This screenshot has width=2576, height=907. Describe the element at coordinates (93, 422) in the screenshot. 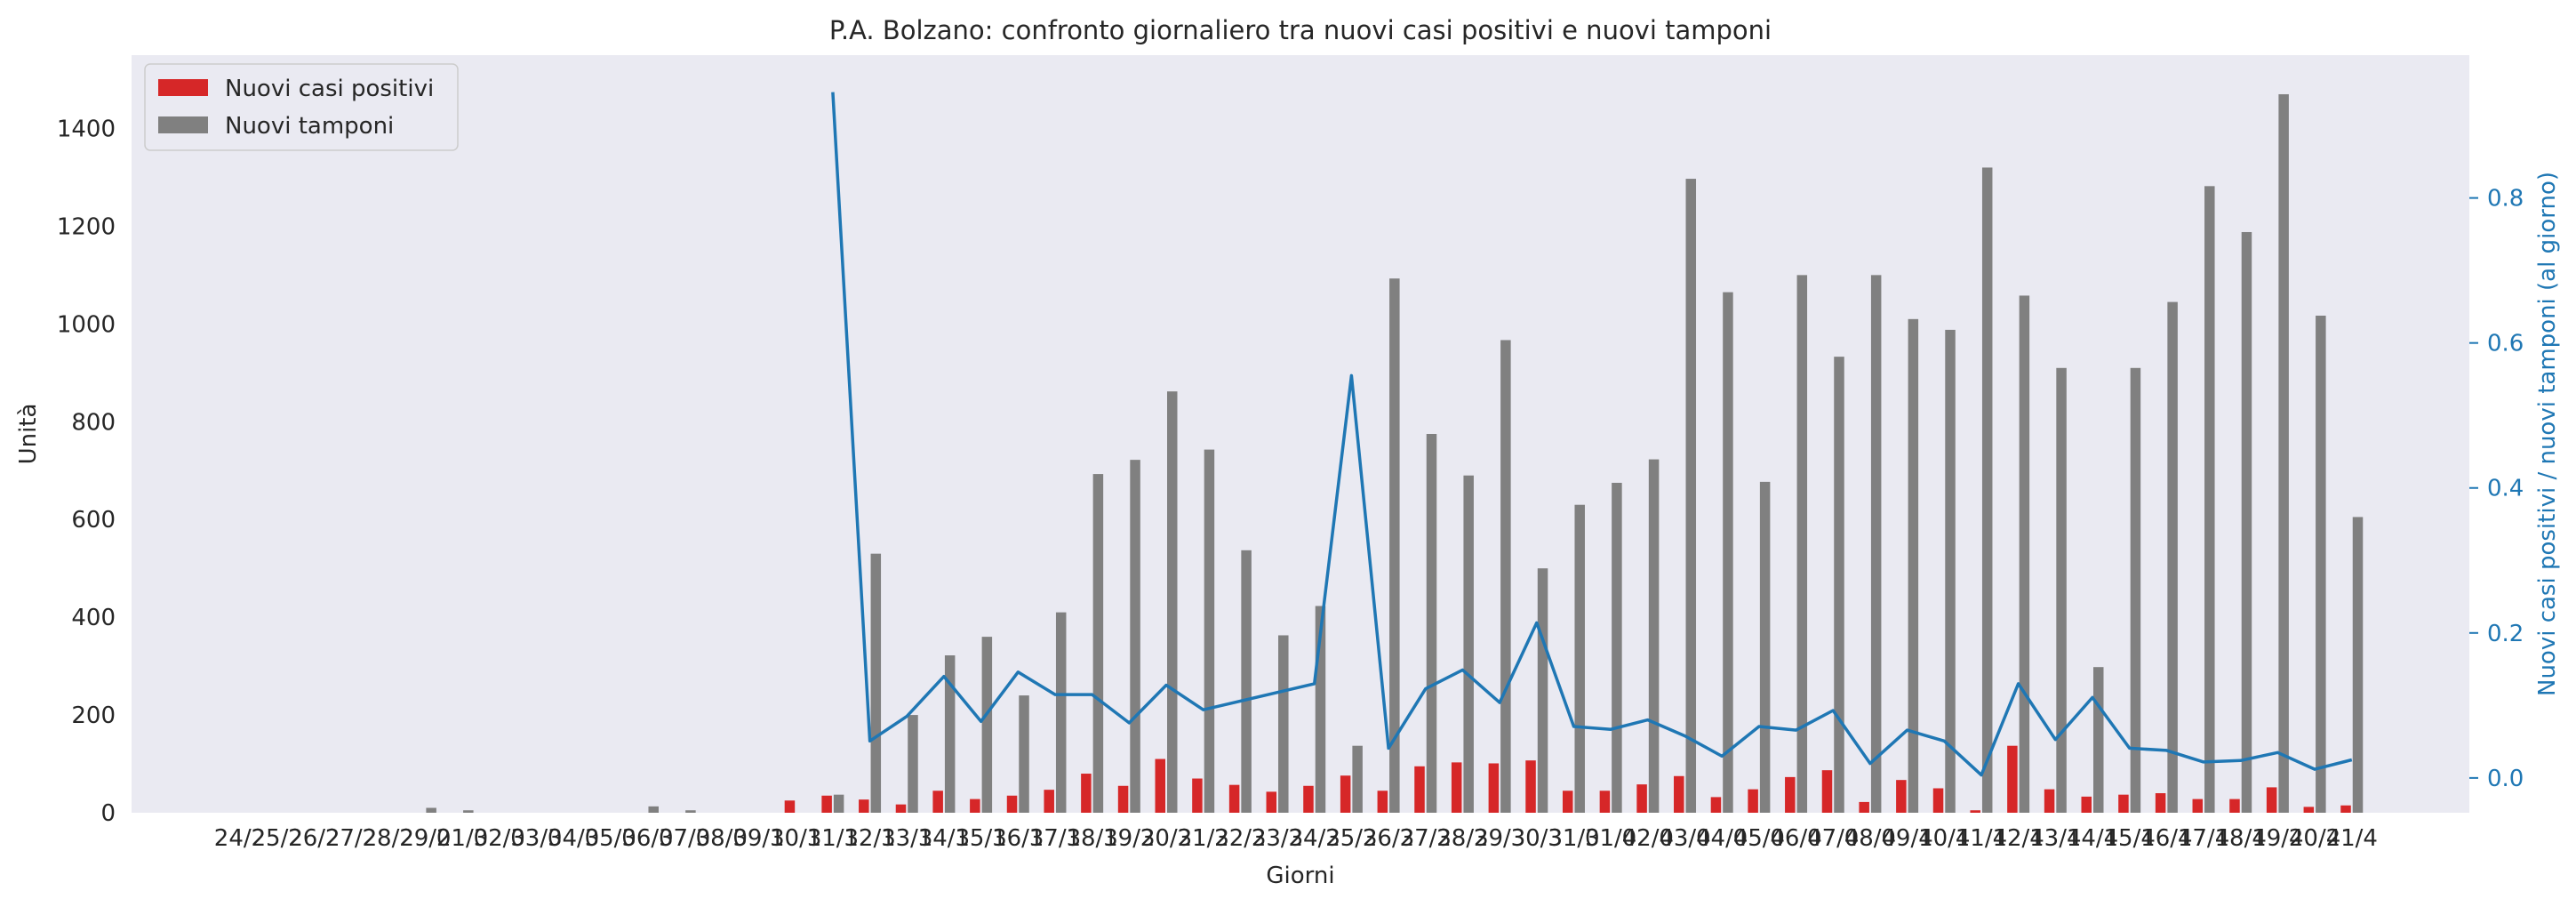

I see `y-tick-label: 800` at that location.